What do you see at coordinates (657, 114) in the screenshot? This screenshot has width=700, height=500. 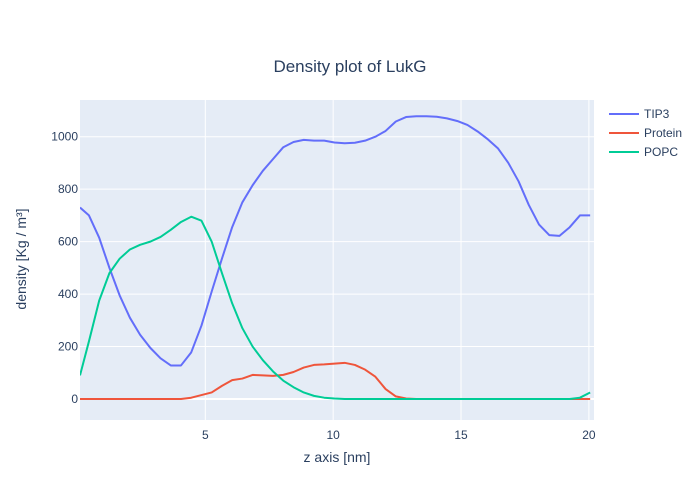 I see `legend-label: TIP3` at bounding box center [657, 114].